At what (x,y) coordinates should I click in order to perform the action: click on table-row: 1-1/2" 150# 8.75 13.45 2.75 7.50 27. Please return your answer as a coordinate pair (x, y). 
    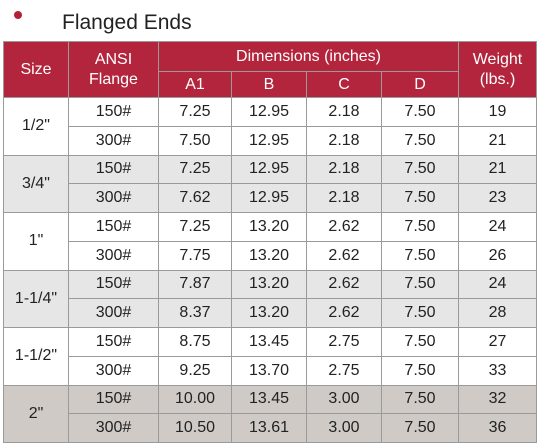
    Looking at the image, I should click on (270, 356).